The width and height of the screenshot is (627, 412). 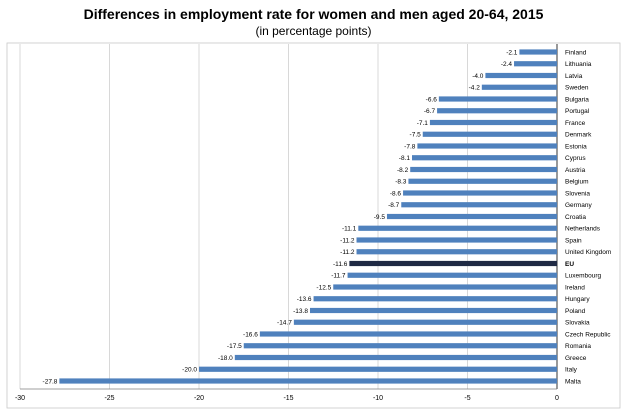 I want to click on x-tick-label: -25, so click(x=109, y=398).